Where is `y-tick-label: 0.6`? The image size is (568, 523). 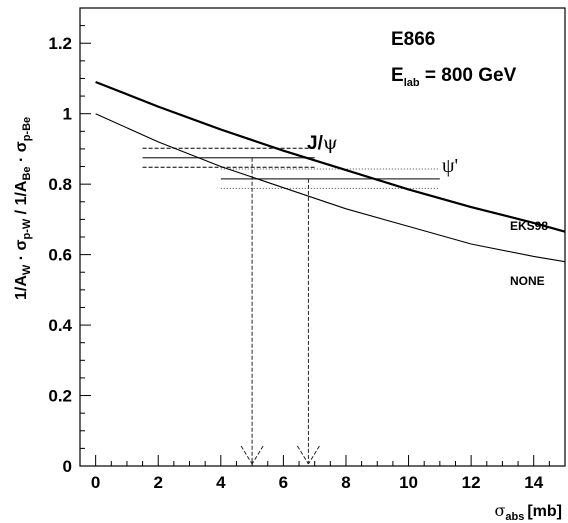
y-tick-label: 0.6 is located at coordinates (60, 255).